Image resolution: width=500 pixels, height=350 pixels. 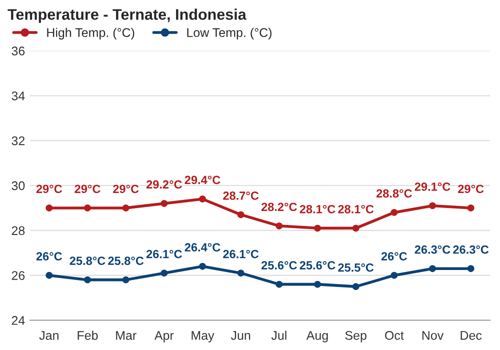 I want to click on legend-label: High Temp. (°C), so click(x=90, y=34).